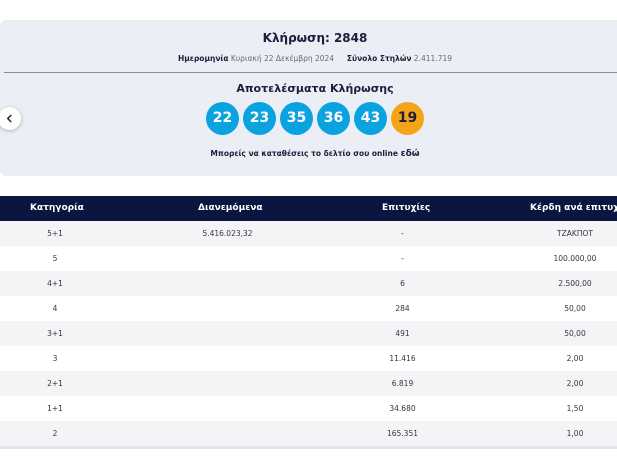  What do you see at coordinates (402, 333) in the screenshot?
I see `cell-winners: 491` at bounding box center [402, 333].